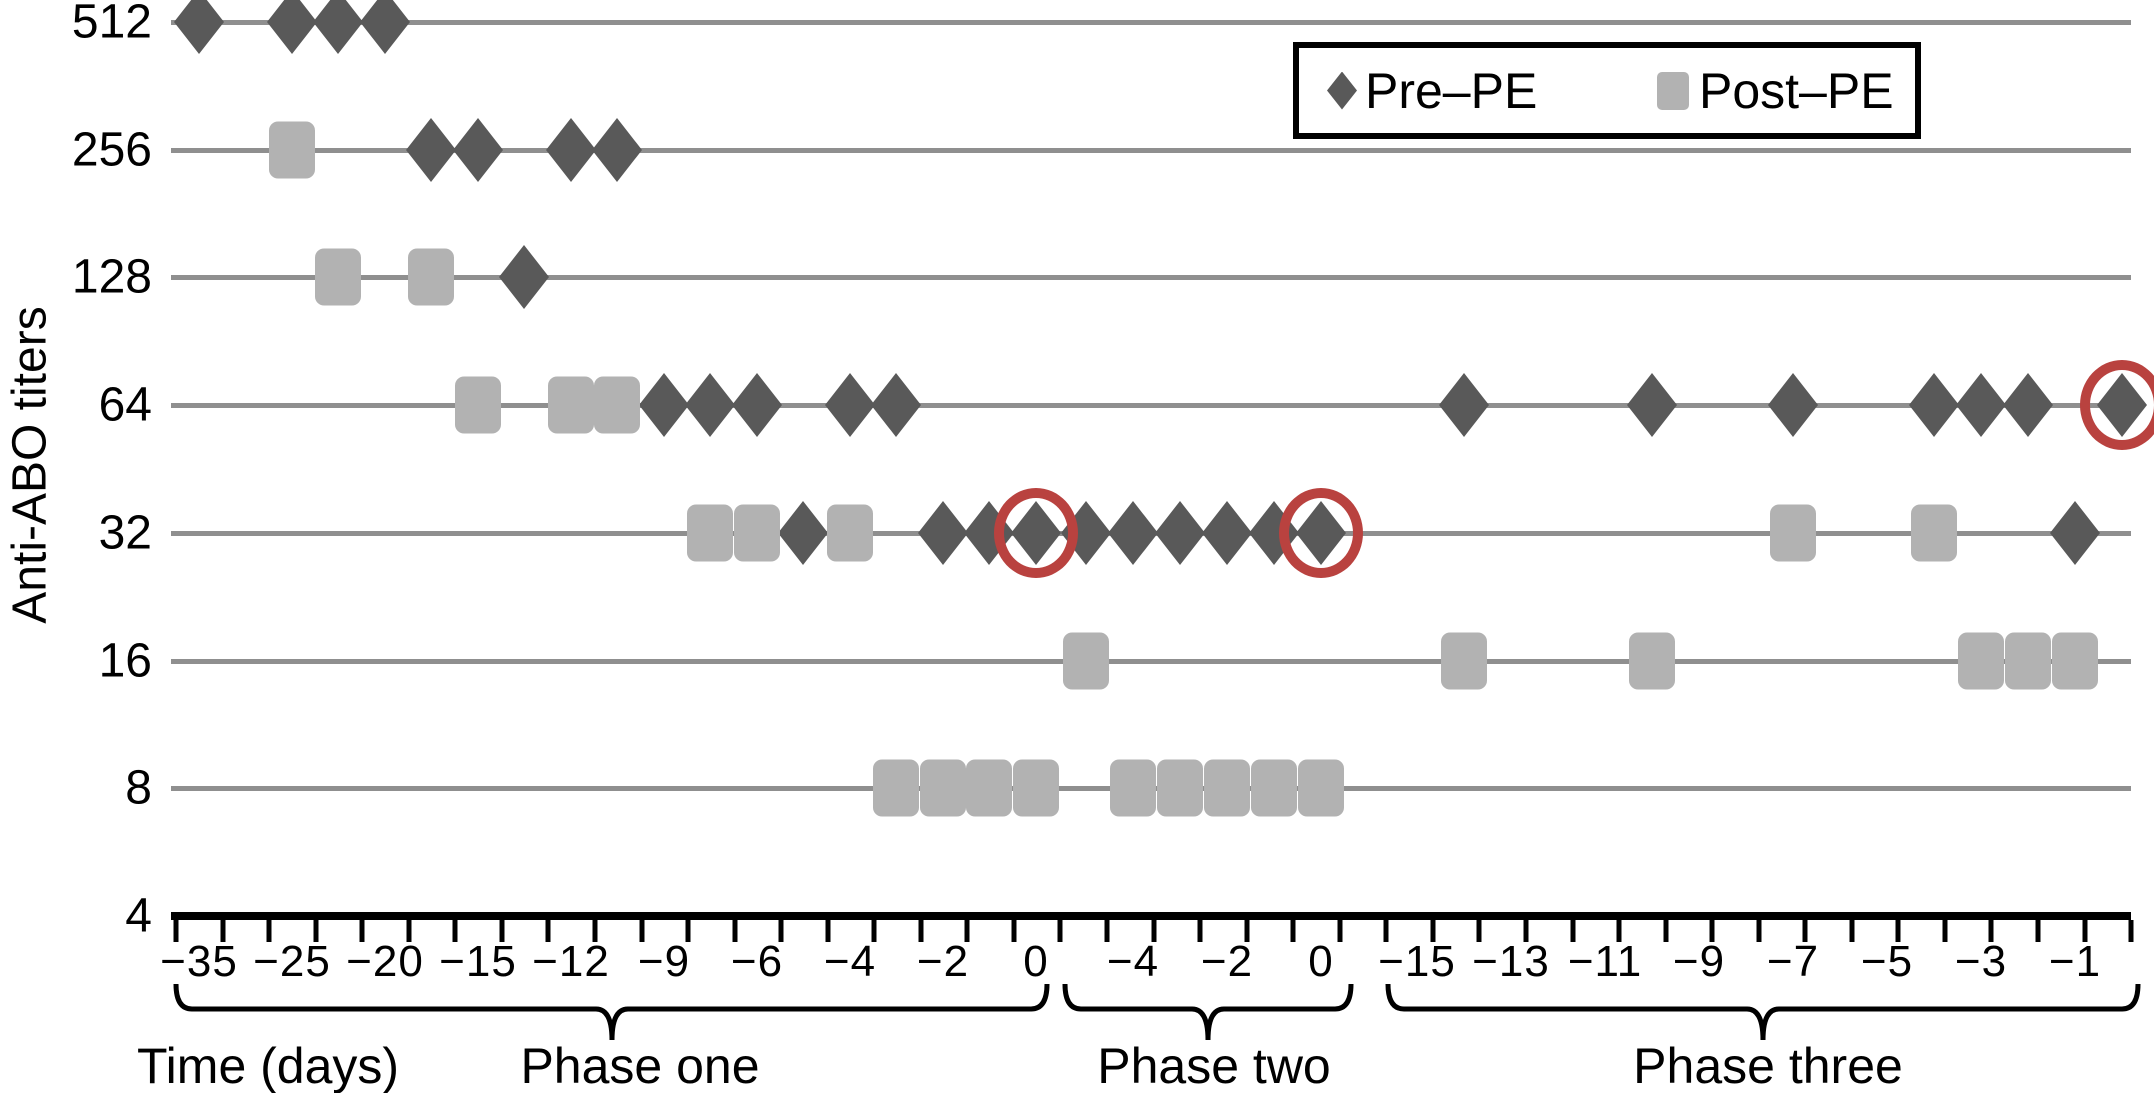 The height and width of the screenshot is (1093, 2154). I want to click on pre-pe-legend-label: Pre–PE, so click(1451, 90).